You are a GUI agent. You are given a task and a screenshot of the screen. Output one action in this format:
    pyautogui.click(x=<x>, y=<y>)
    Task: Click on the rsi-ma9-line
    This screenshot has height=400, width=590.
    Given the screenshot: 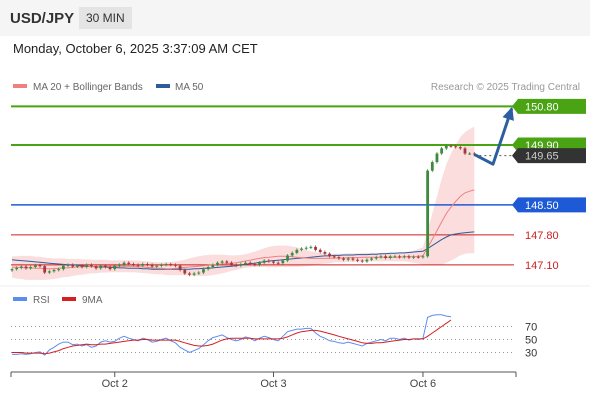 What is the action you would take?
    pyautogui.click(x=232, y=337)
    